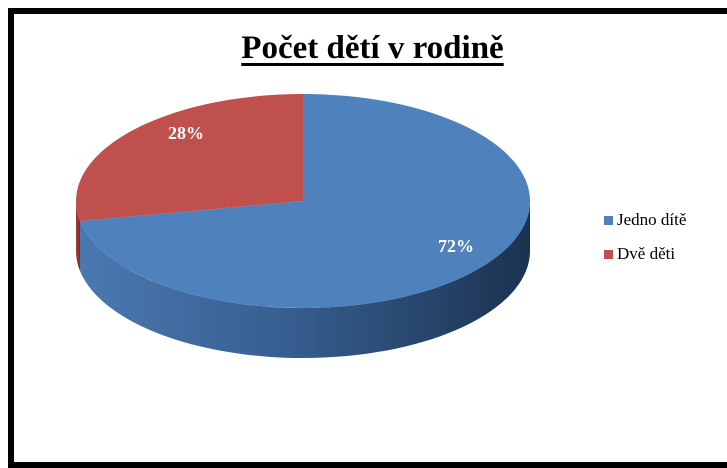  Describe the element at coordinates (608, 220) in the screenshot. I see `legend-swatch-jedno-dite` at that location.